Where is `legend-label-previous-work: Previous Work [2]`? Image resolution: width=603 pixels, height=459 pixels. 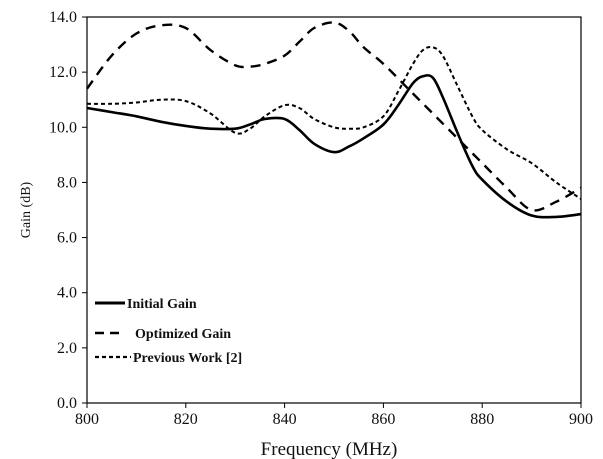
legend-label-previous-work: Previous Work [2] is located at coordinates (187, 358).